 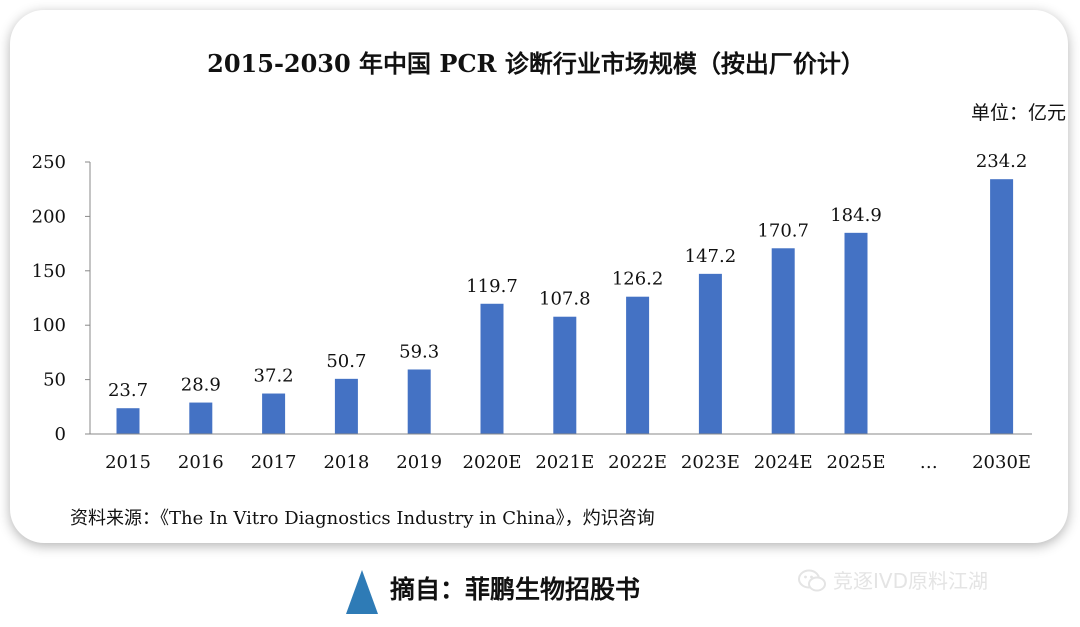 I want to click on data-label: 184.9, so click(x=856, y=215).